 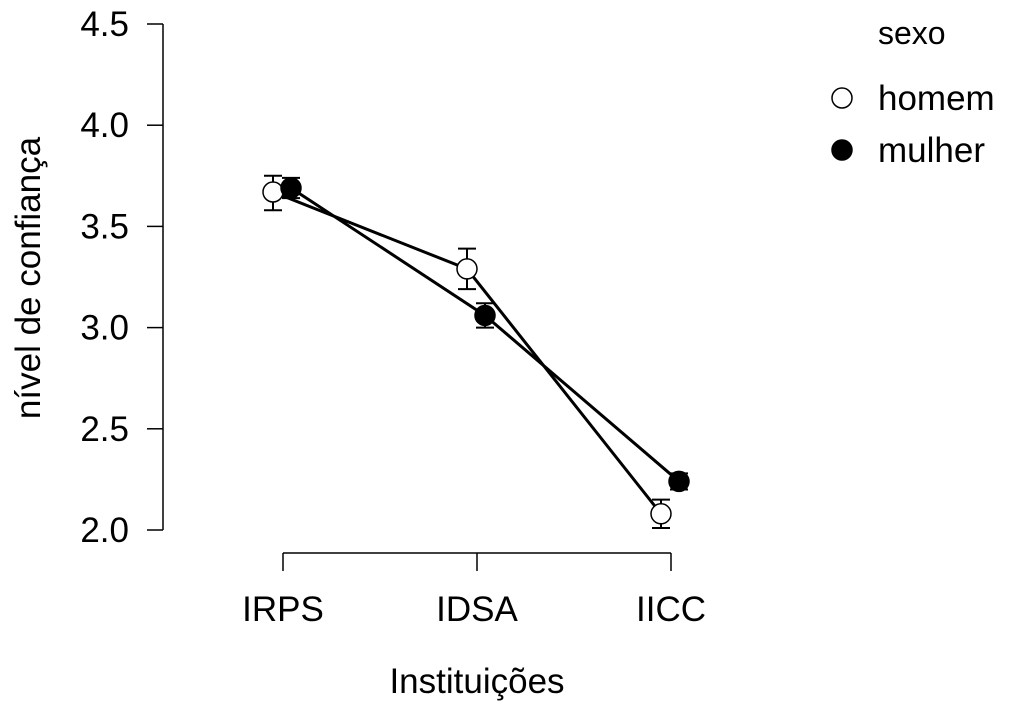 What do you see at coordinates (671, 609) in the screenshot?
I see `x-tick-label: IICC` at bounding box center [671, 609].